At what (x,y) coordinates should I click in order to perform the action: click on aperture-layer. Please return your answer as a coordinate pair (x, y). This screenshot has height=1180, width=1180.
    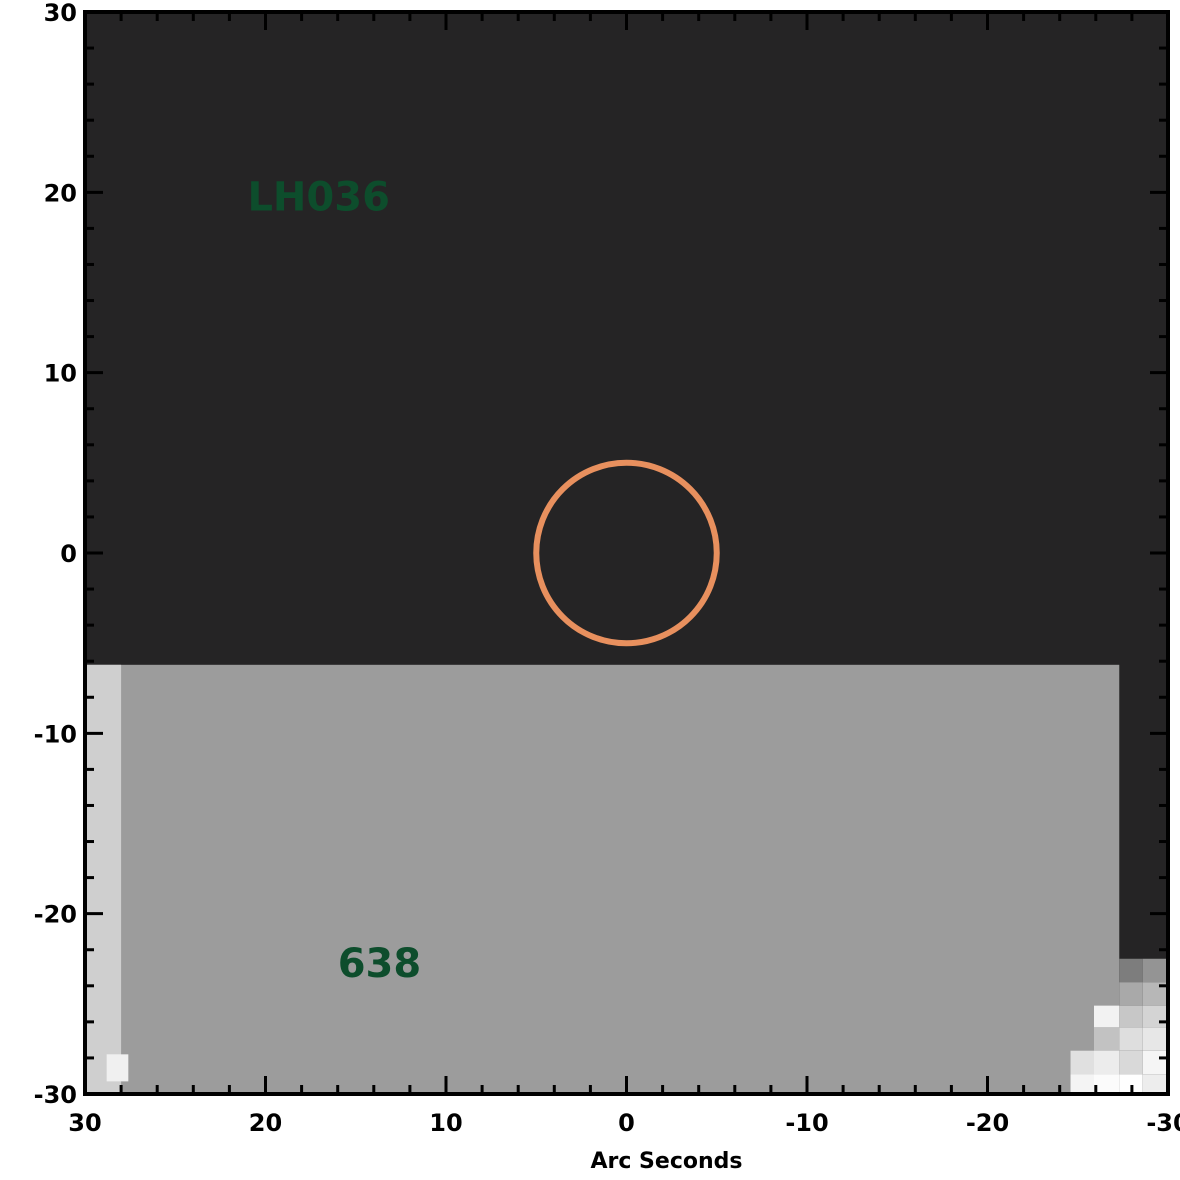
    Looking at the image, I should click on (626, 553).